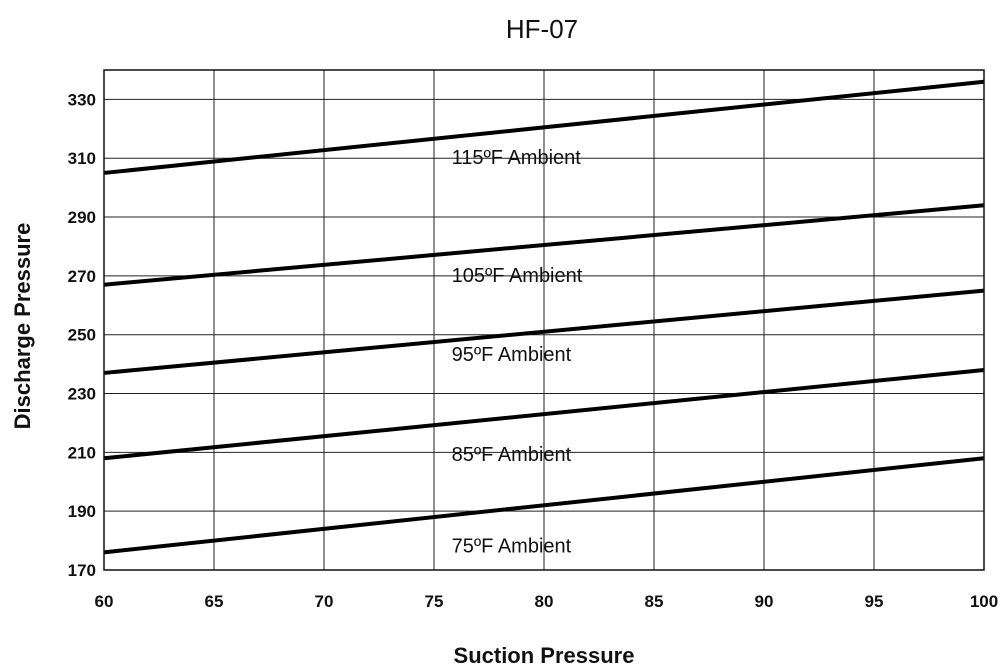  I want to click on x-tick-label: 100, so click(984, 601).